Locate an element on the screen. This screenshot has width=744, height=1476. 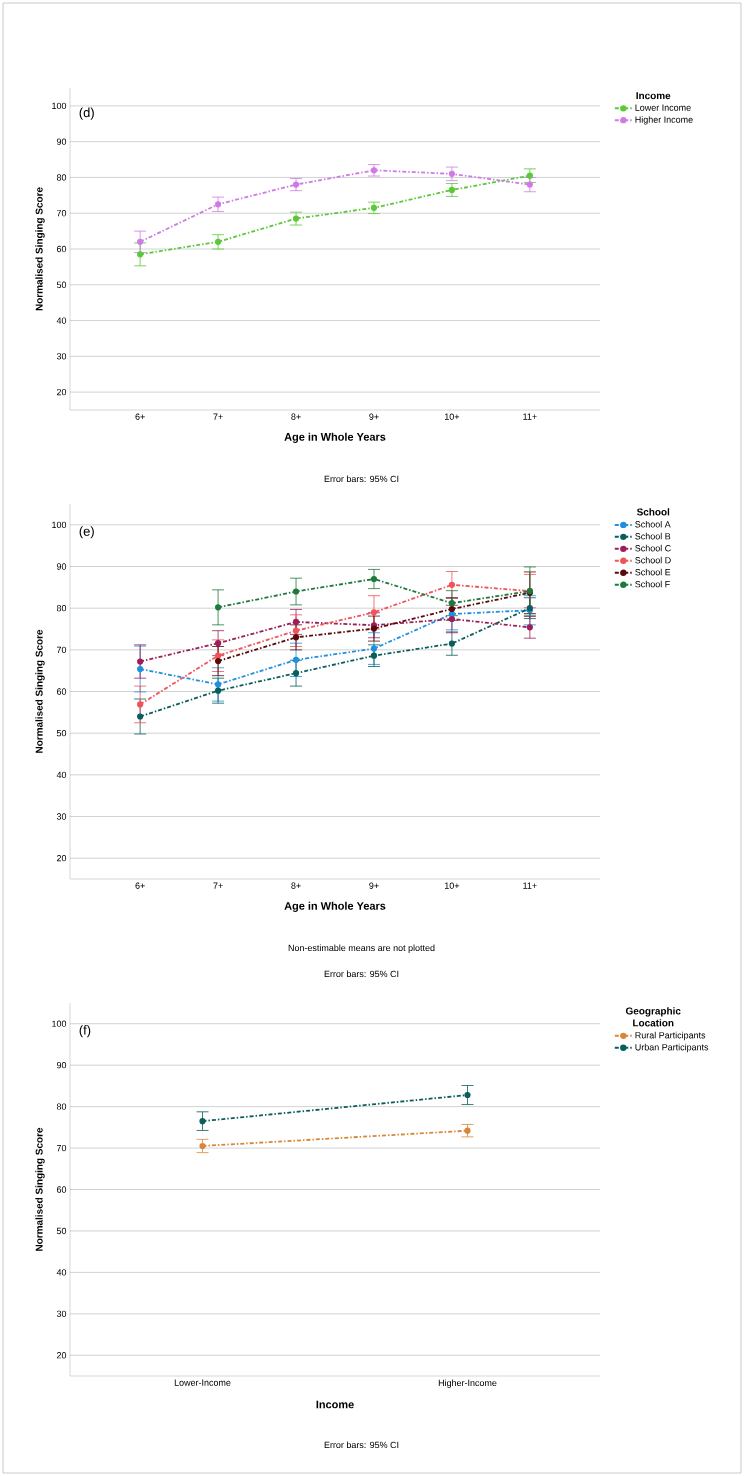
legend-title: Geographic Location is located at coordinates (653, 1017).